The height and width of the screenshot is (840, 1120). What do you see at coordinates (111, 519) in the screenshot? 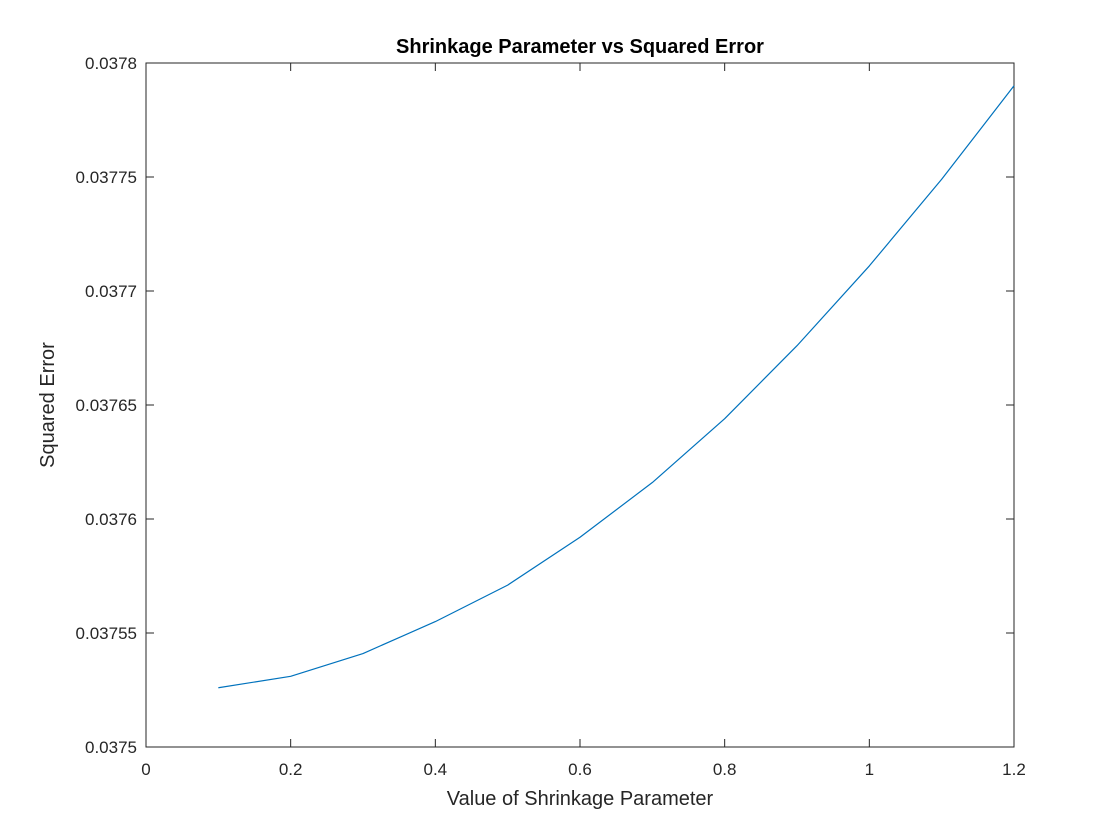
I see `y-tick-label: 0.0376` at bounding box center [111, 519].